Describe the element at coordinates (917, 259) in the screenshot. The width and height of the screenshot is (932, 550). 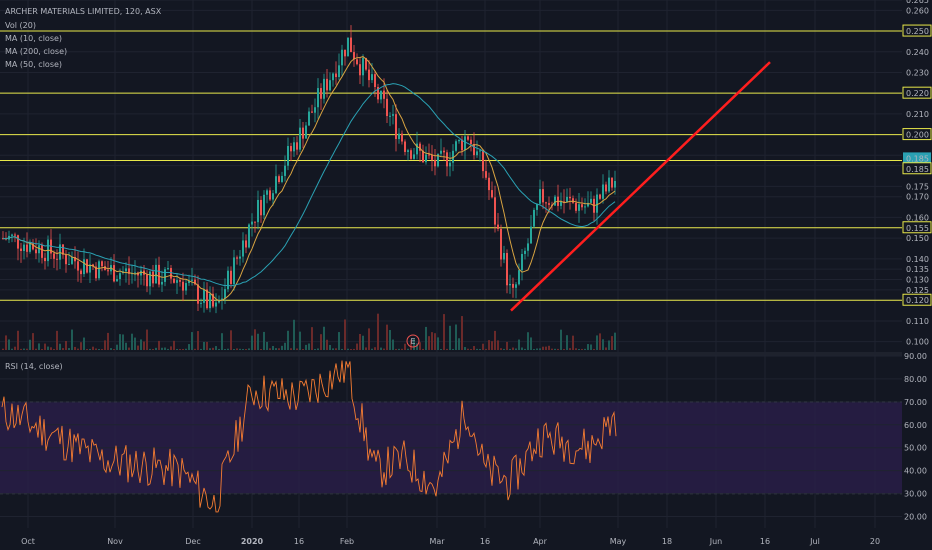
I see `price-tick-label: 0.140` at that location.